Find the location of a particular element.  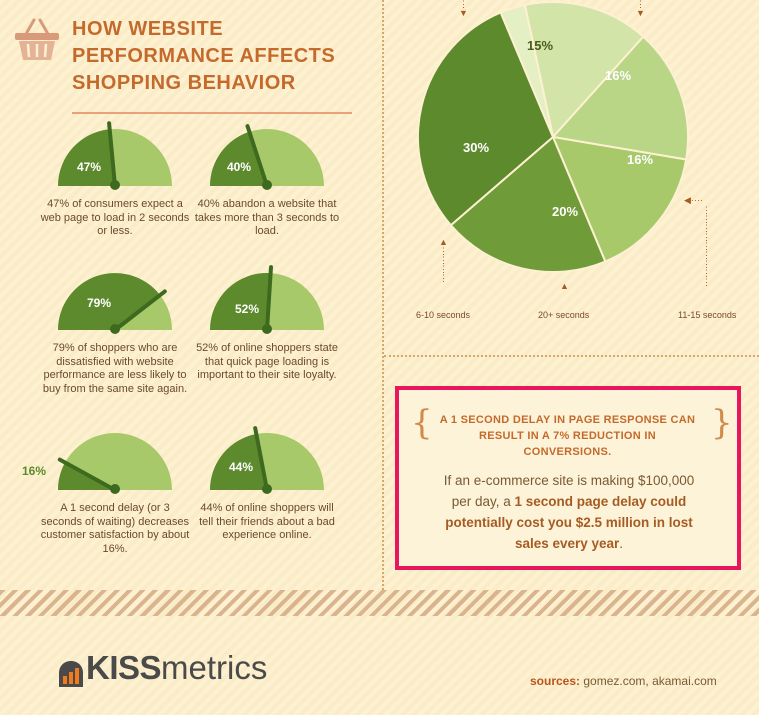

gauge-6-dial is located at coordinates (267, 460).